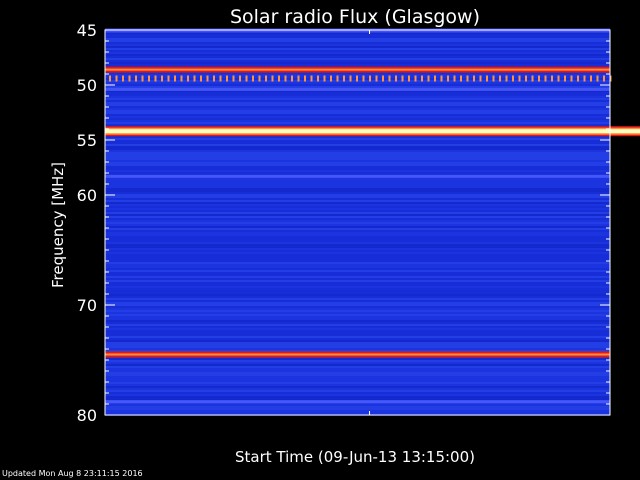 This screenshot has height=480, width=640. Describe the element at coordinates (357, 402) in the screenshot. I see `band-78.8` at that location.